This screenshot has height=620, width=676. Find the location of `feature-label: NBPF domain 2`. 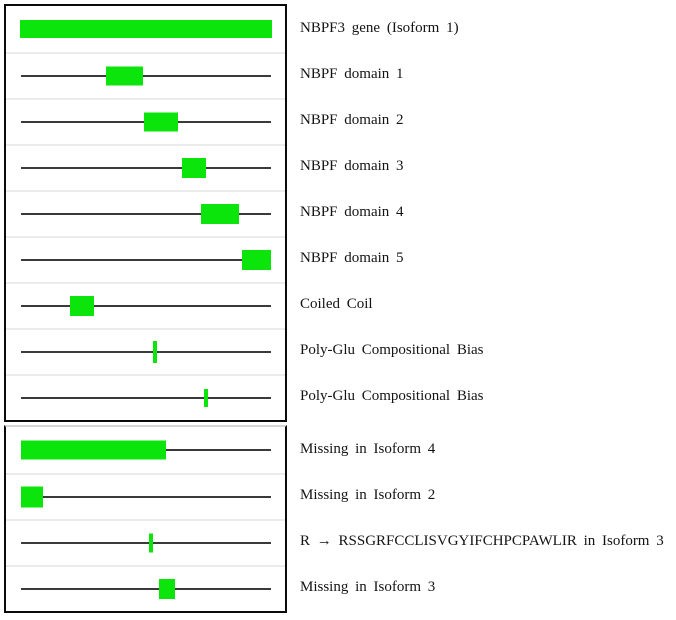

feature-label: NBPF domain 2 is located at coordinates (352, 120).